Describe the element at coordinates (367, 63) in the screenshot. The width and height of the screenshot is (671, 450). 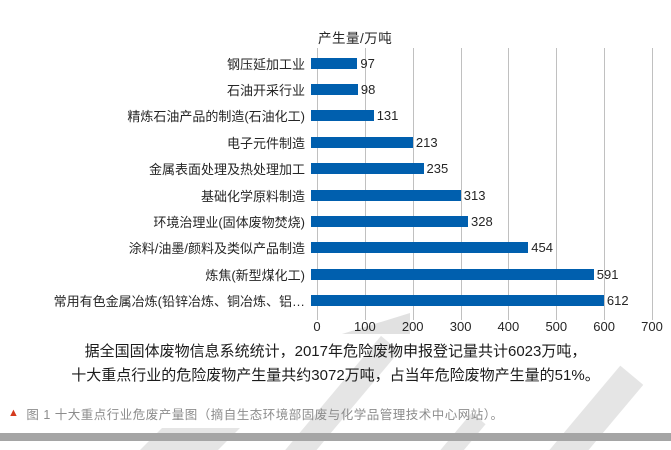
I see `value-label: 97` at that location.